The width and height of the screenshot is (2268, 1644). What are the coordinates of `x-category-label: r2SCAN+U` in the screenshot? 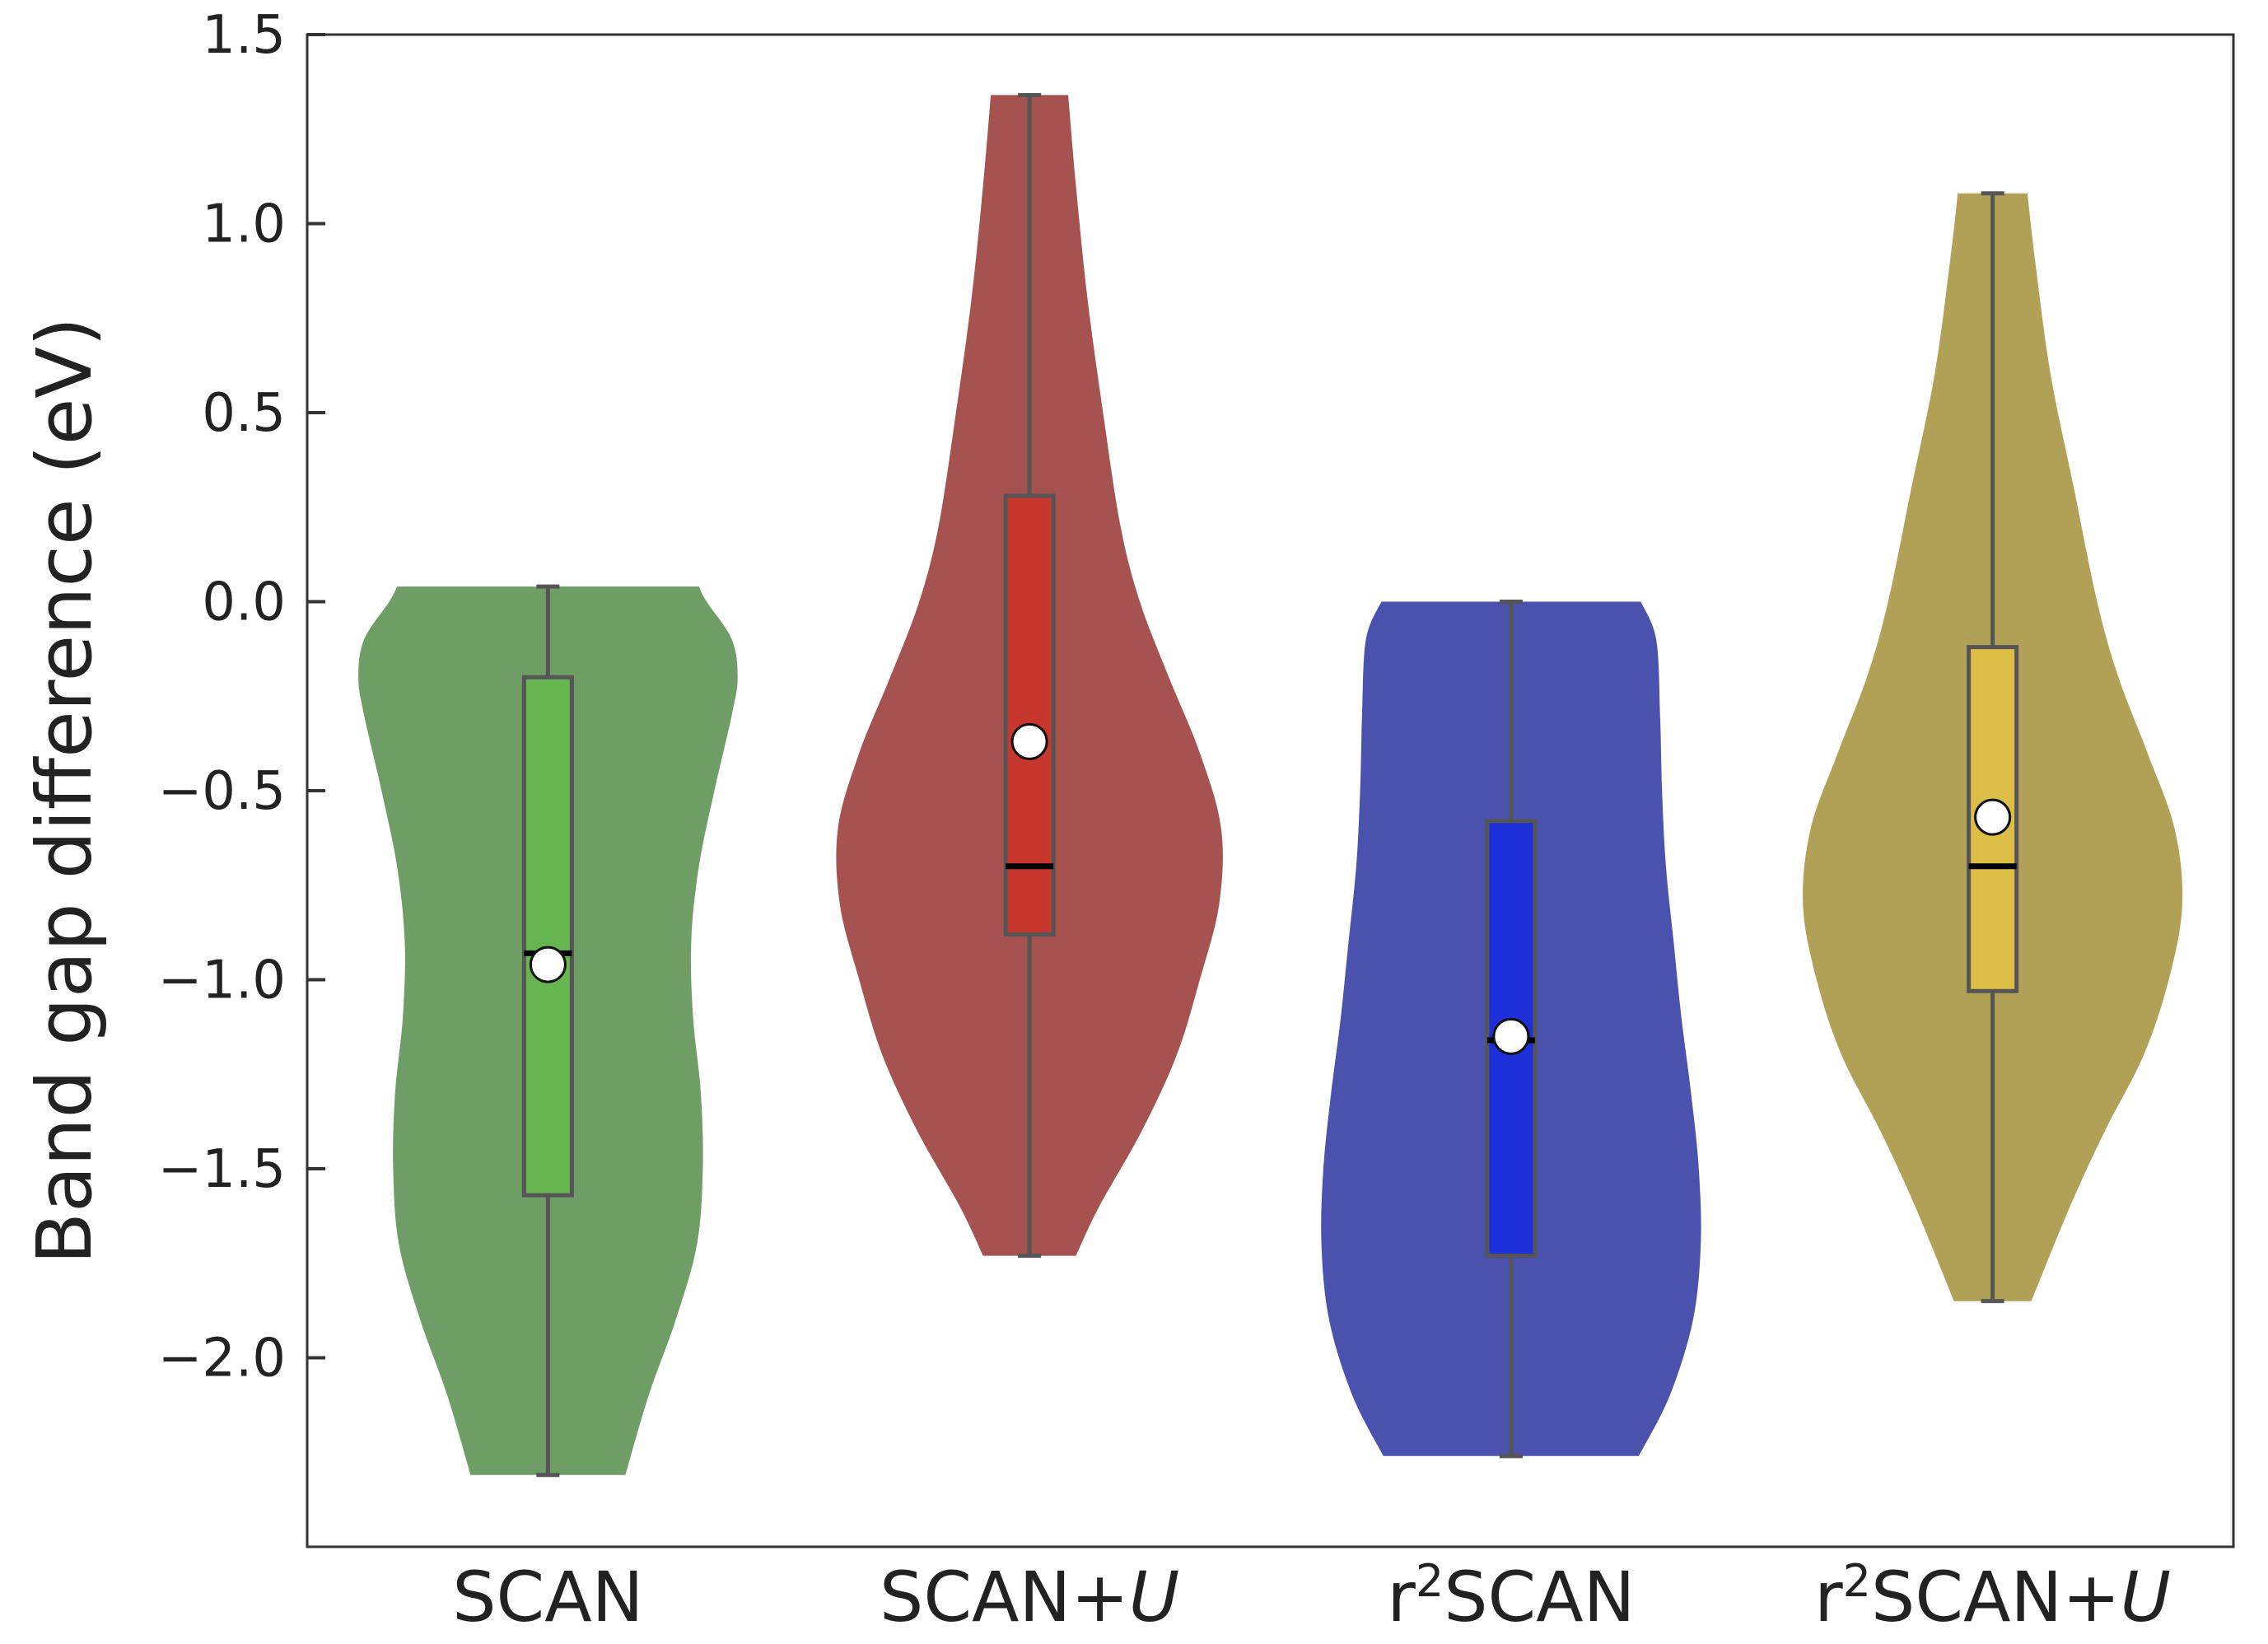 It's located at (1992, 1596).